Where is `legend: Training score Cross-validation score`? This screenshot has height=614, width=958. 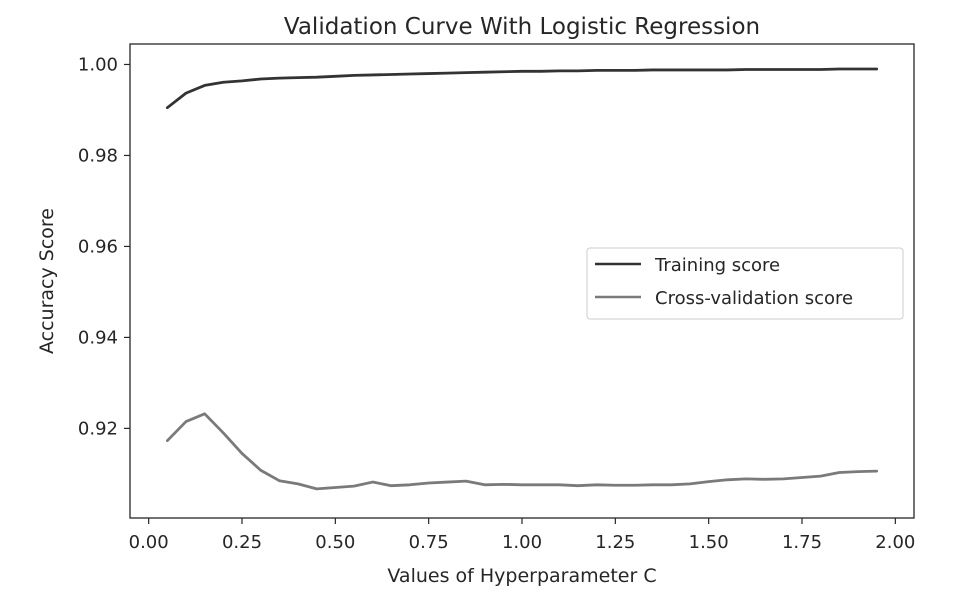 legend: Training score Cross-validation score is located at coordinates (745, 283).